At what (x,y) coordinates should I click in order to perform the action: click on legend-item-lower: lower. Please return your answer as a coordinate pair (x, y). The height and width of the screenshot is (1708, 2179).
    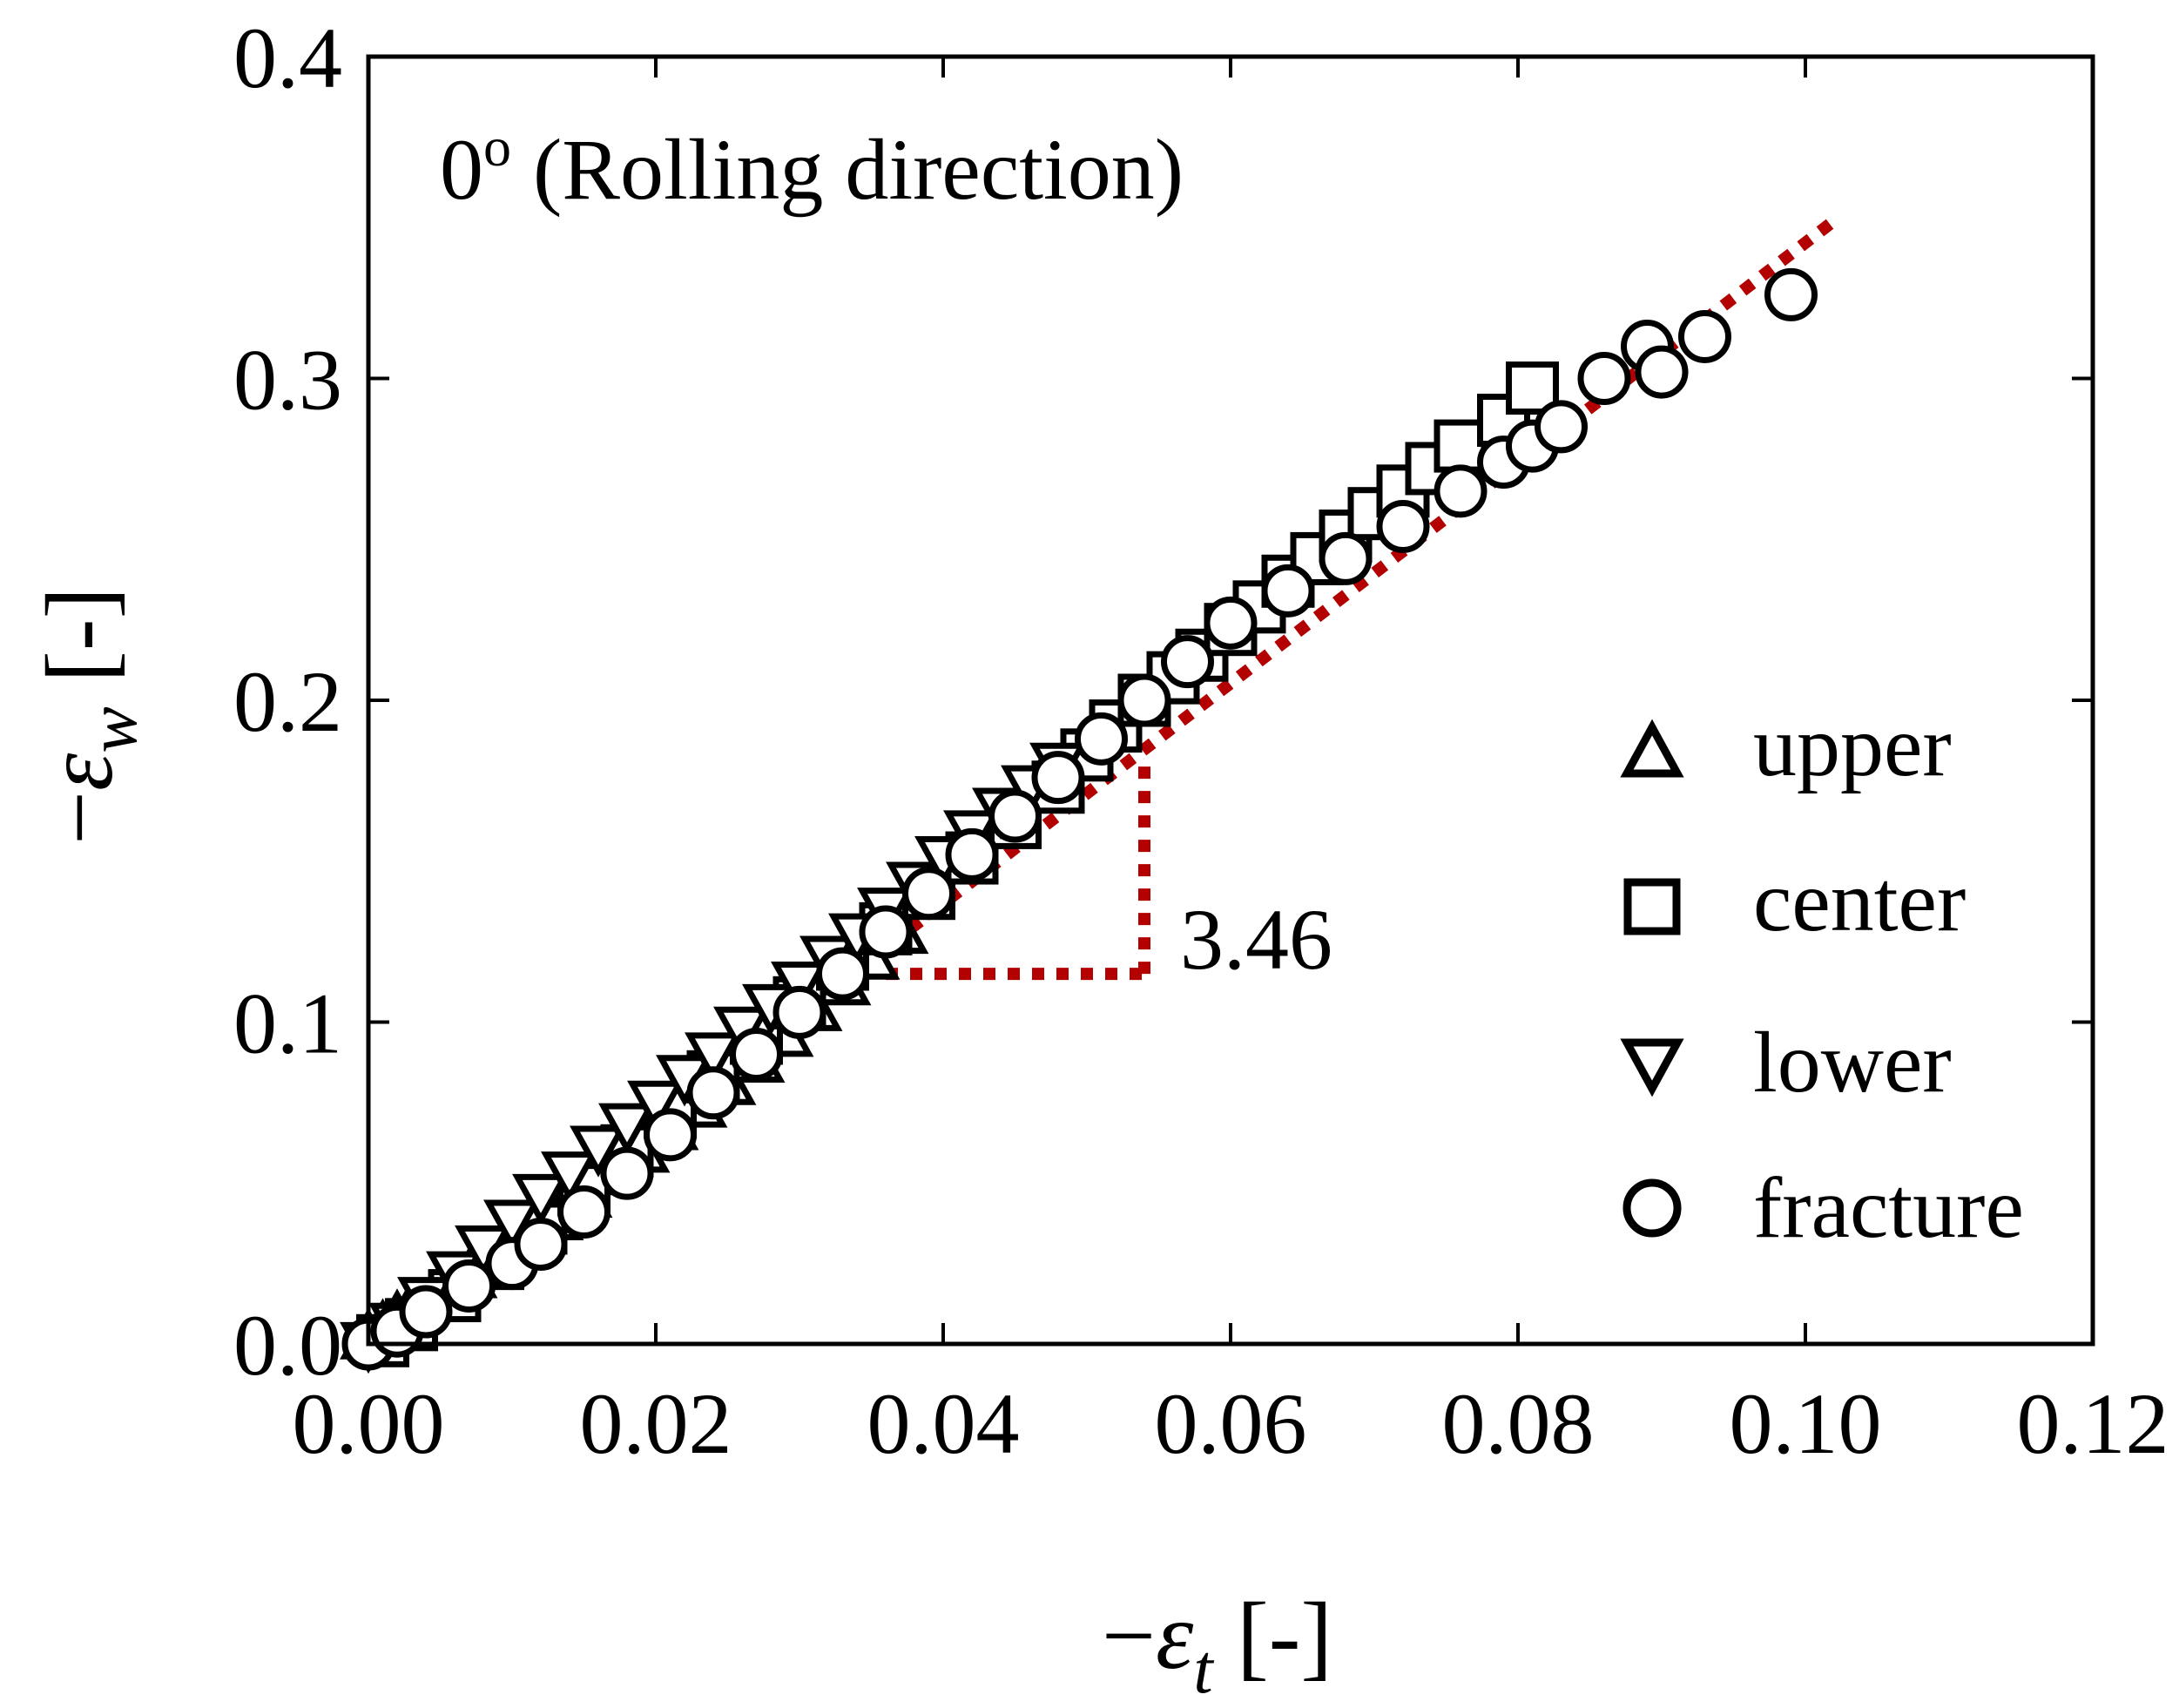
    Looking at the image, I should click on (1786, 1062).